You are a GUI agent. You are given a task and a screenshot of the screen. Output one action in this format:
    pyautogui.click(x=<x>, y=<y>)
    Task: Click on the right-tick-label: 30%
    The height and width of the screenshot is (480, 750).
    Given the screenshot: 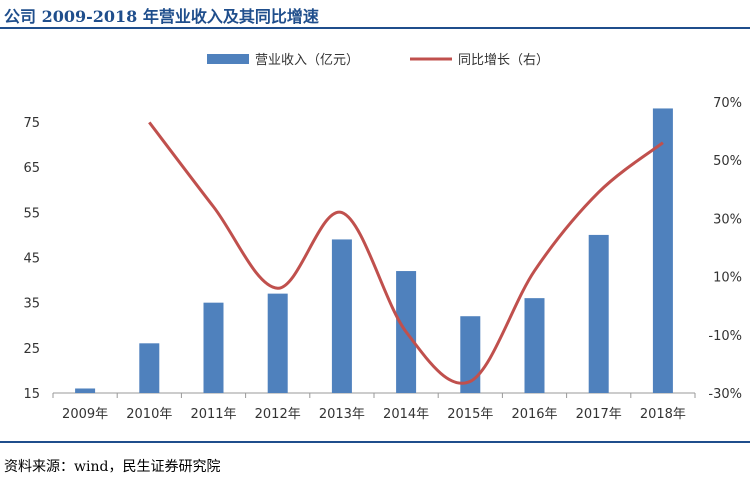 What is the action you would take?
    pyautogui.click(x=727, y=219)
    